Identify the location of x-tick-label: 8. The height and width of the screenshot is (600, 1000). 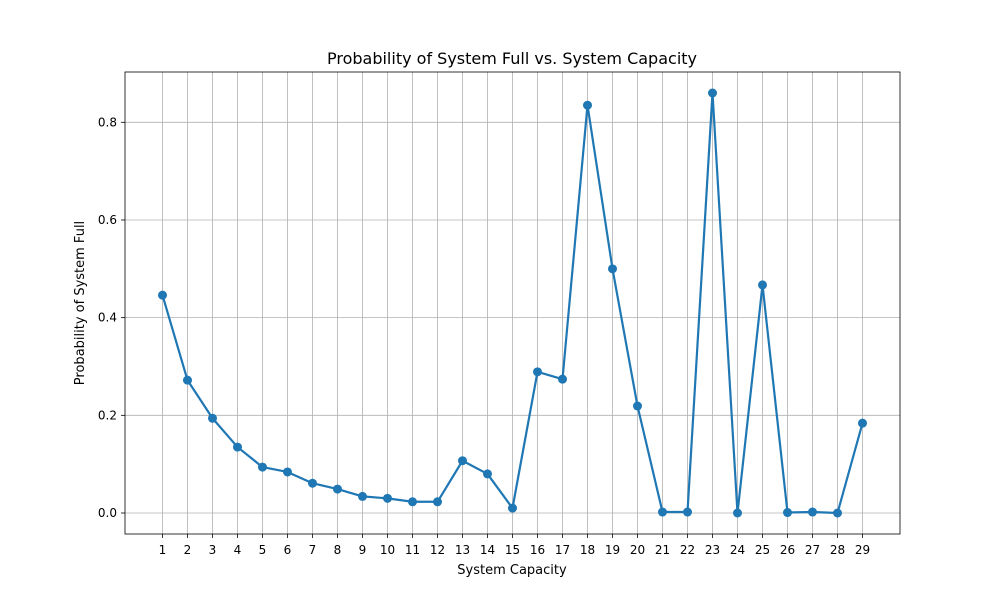
(338, 550).